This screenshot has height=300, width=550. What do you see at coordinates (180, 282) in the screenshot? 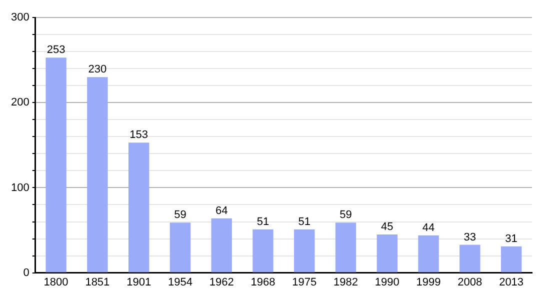
I see `x-tick-label: 1954` at bounding box center [180, 282].